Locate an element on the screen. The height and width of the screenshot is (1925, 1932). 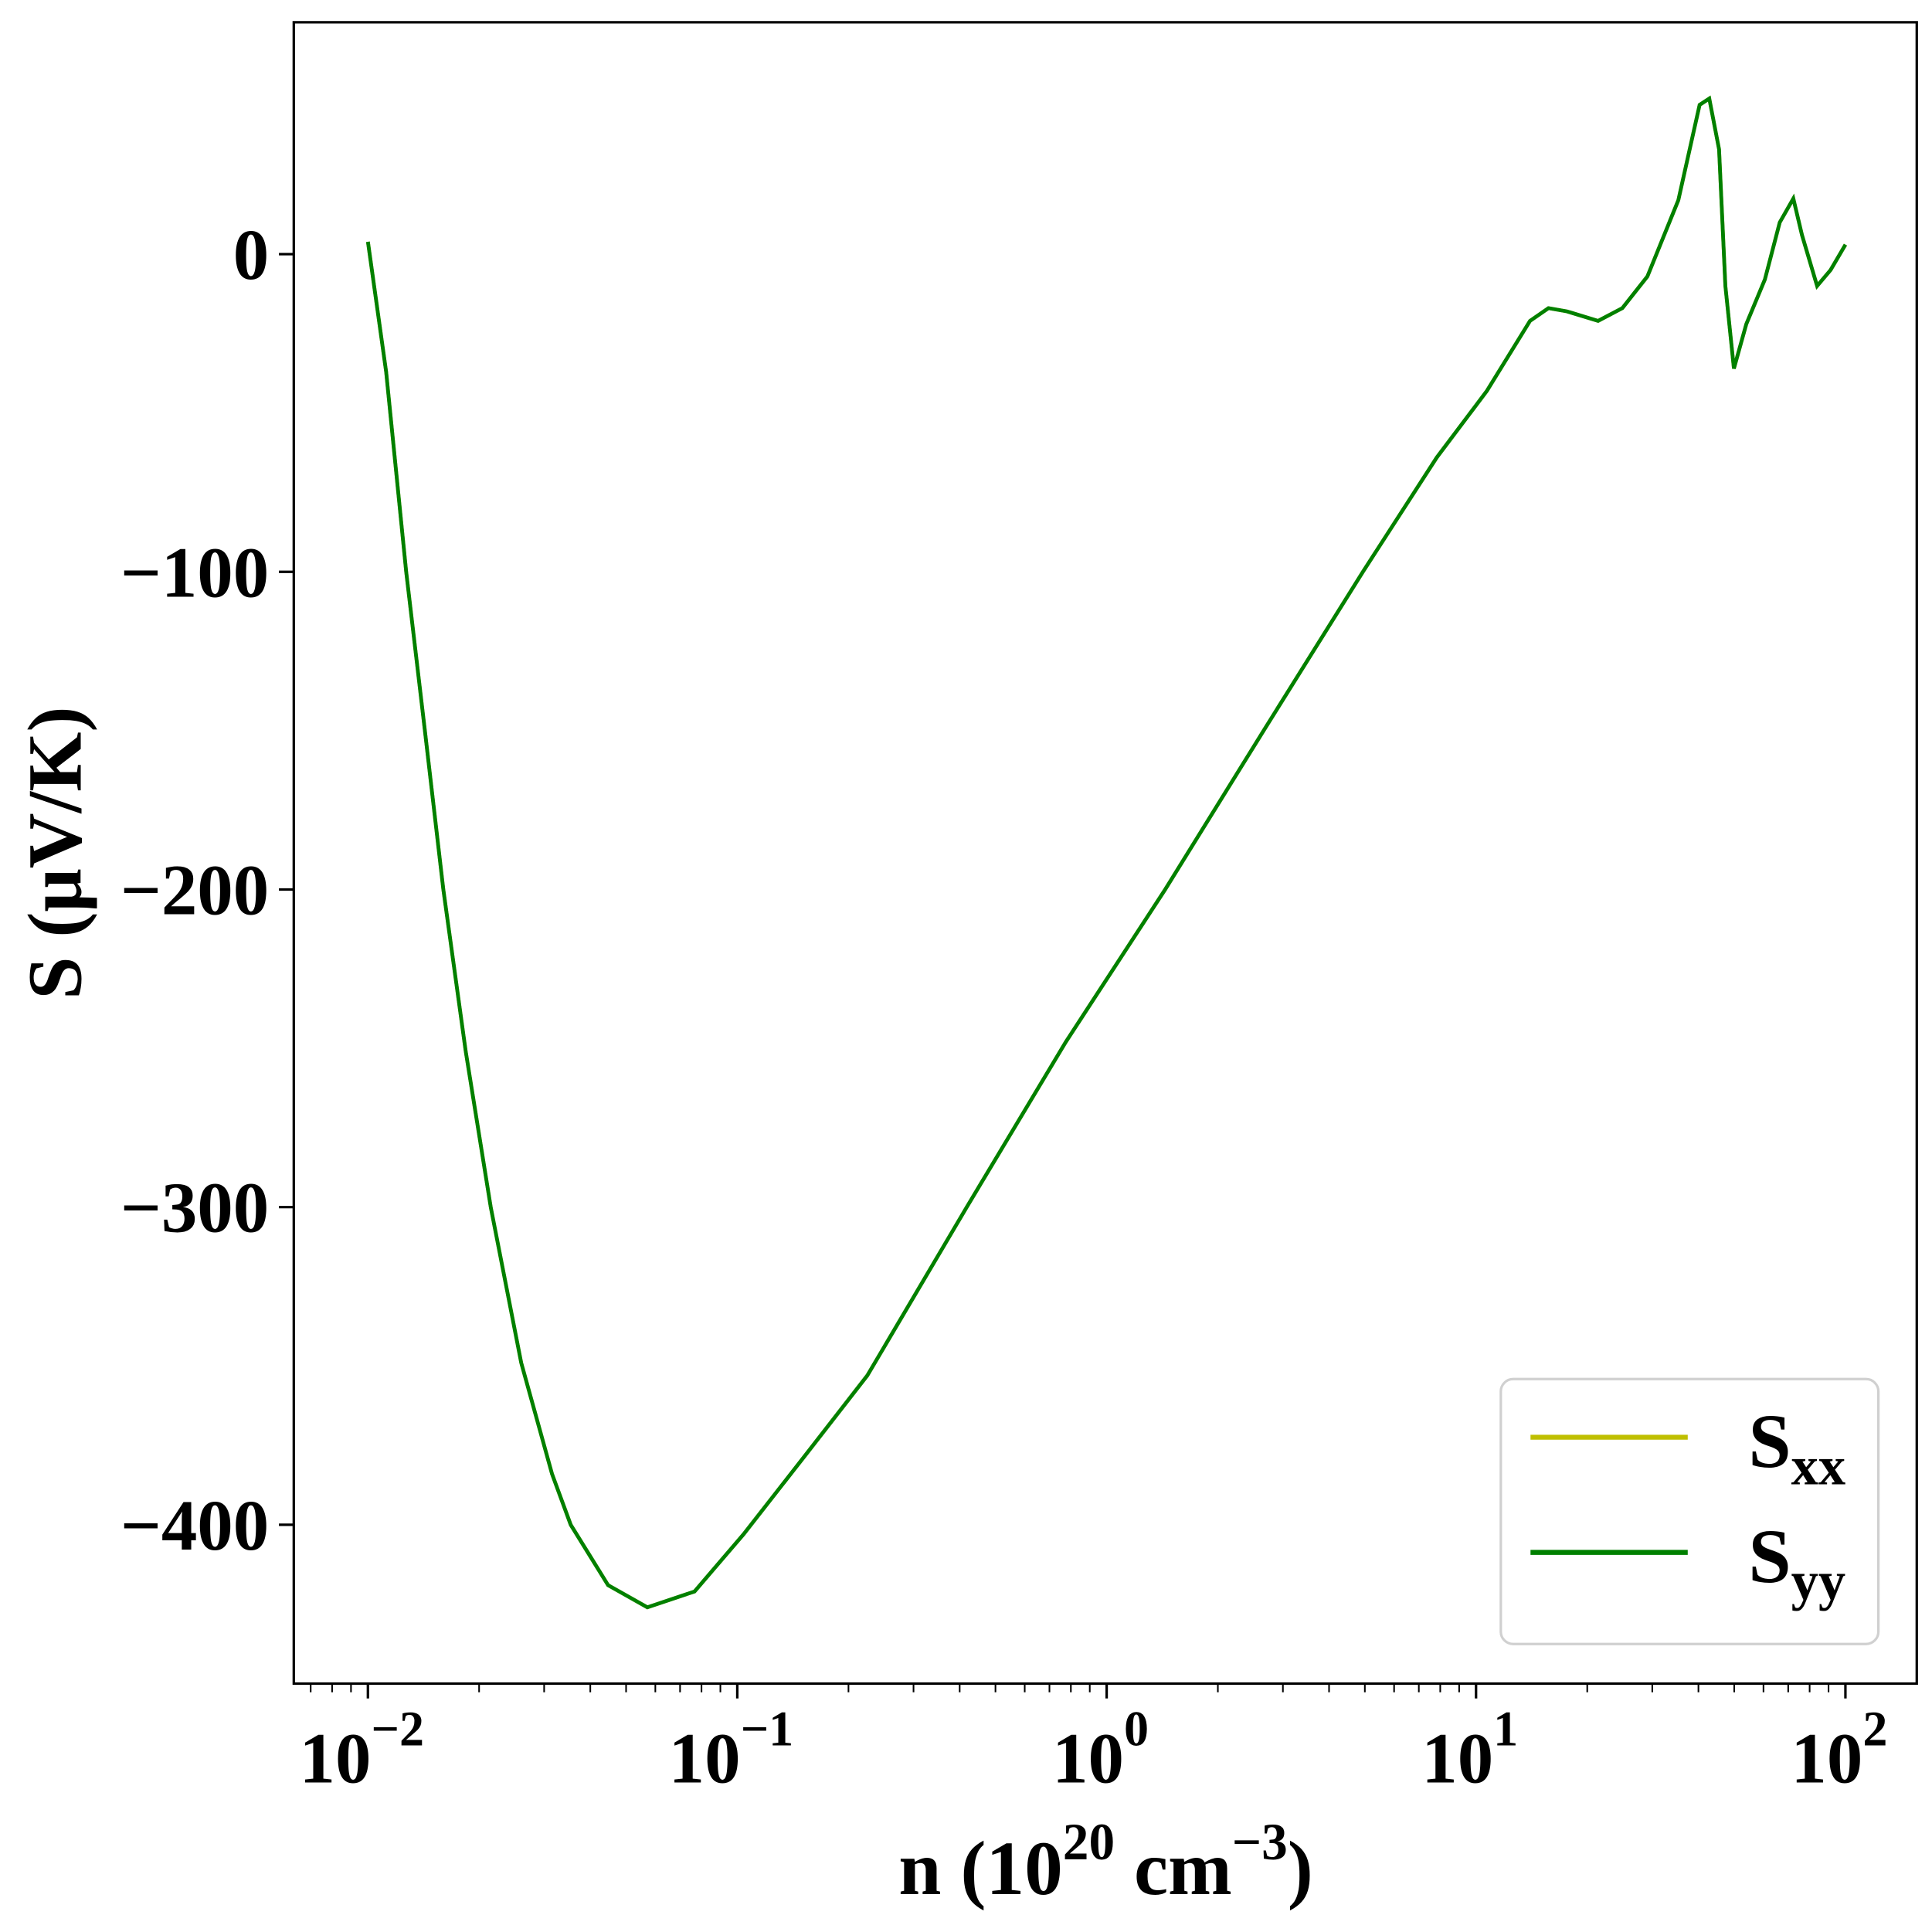
x-axis: 10⁻² 10⁻¹ 10⁰ 10¹ 10² is located at coordinates (1093, 1741).